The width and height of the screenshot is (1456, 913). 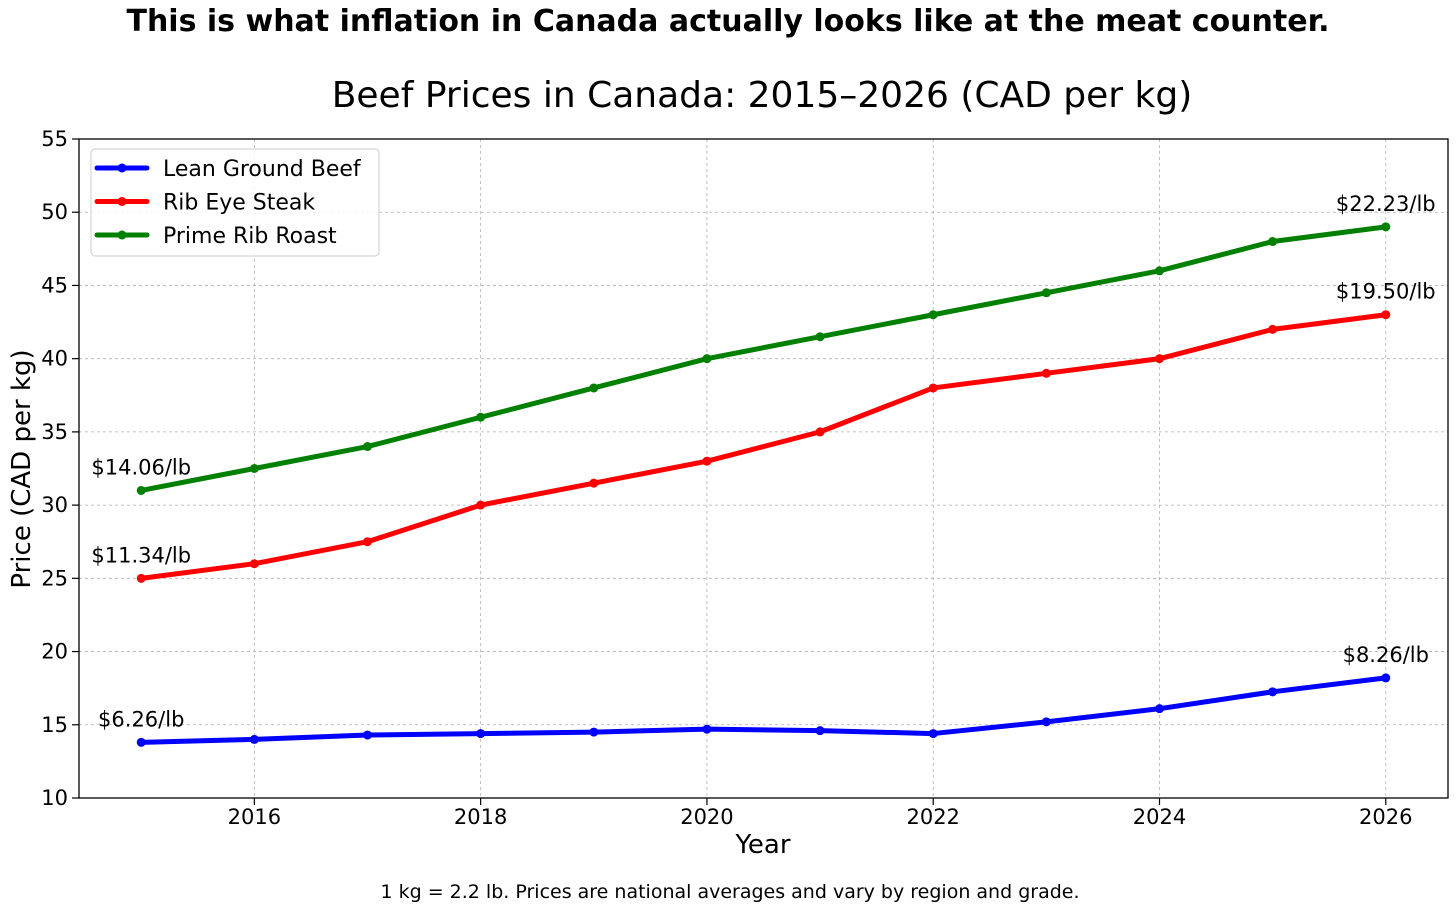 What do you see at coordinates (54, 432) in the screenshot?
I see `y-tick-label: 35` at bounding box center [54, 432].